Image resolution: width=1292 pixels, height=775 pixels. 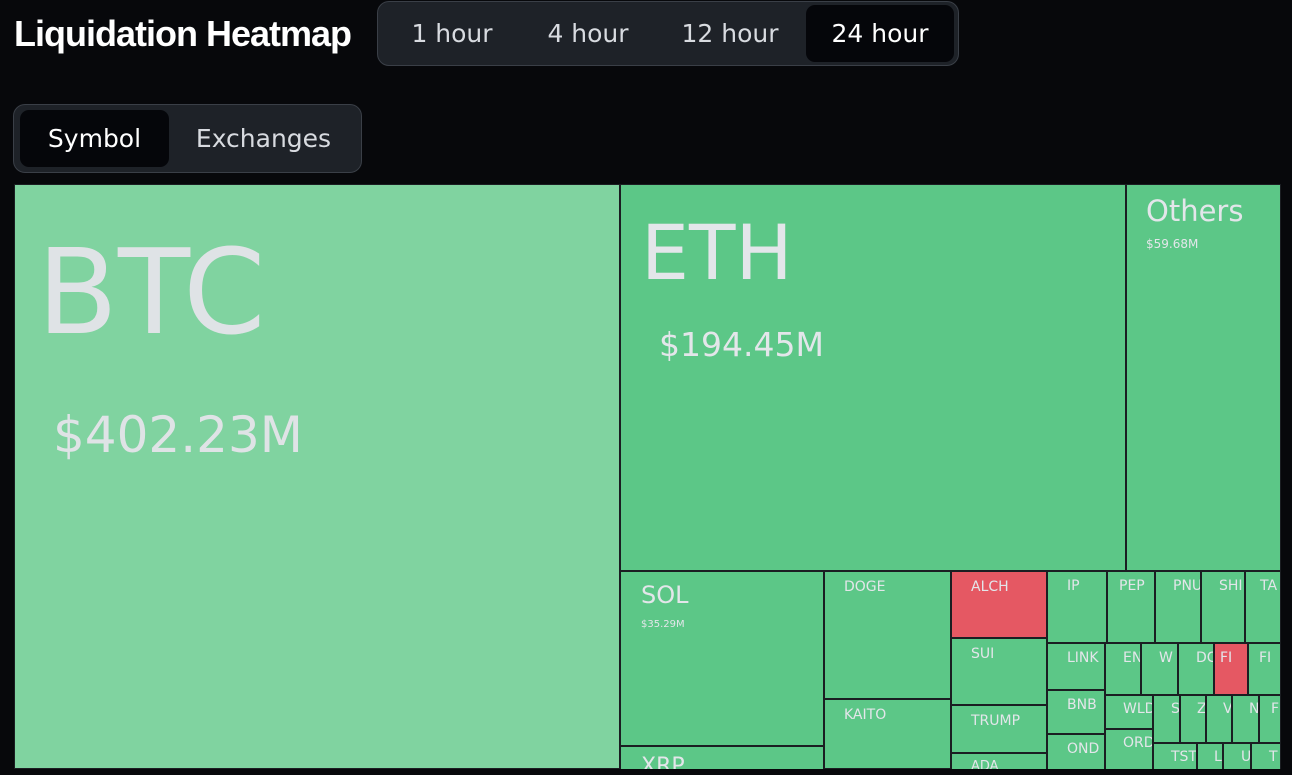 I want to click on treemap-cell-u: U, so click(x=1237, y=756).